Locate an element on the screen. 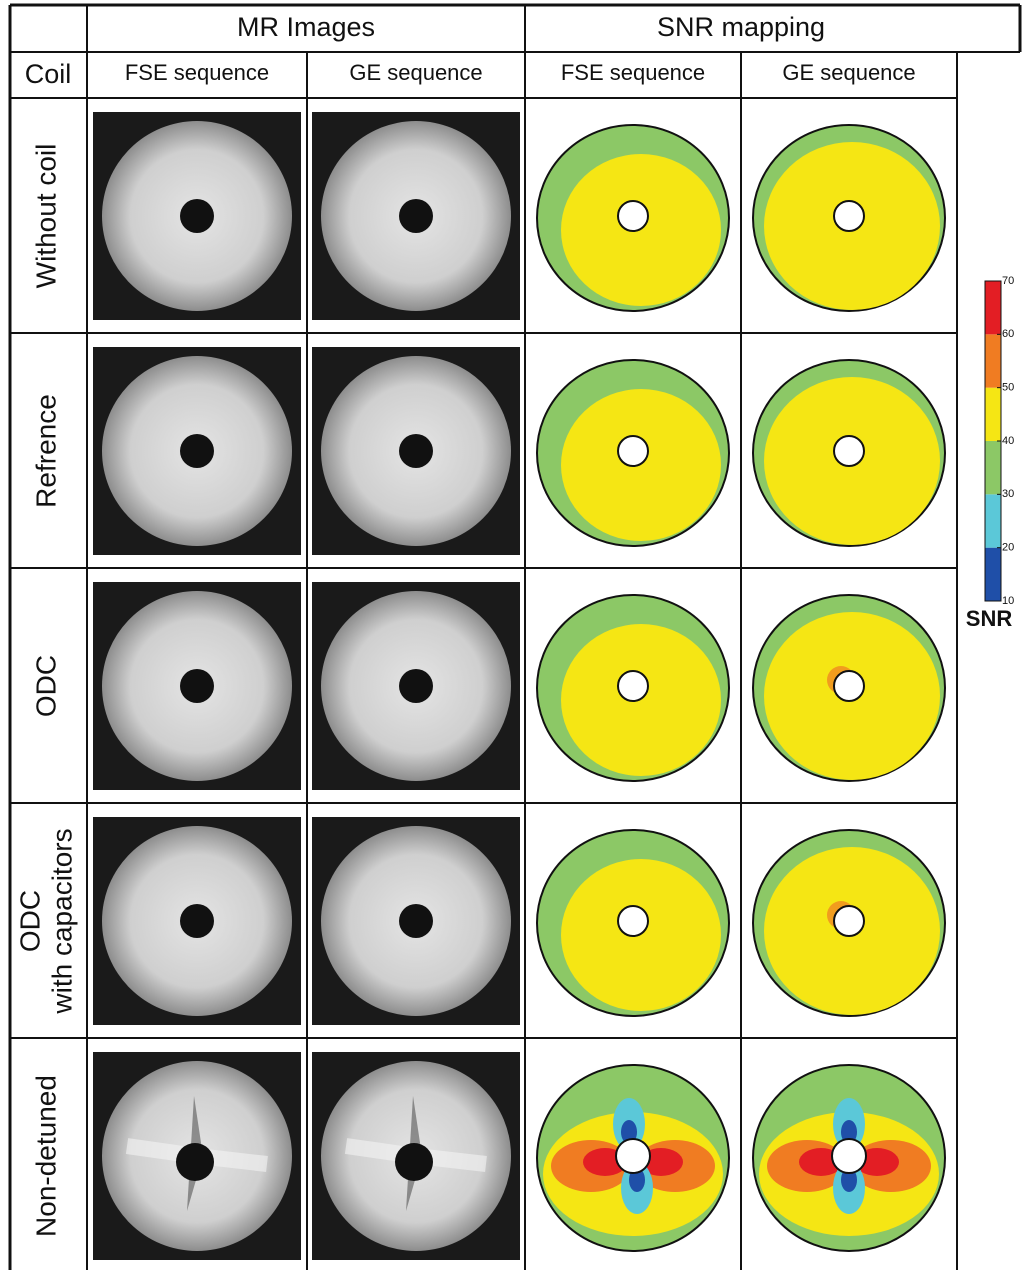  group-header: MR Images is located at coordinates (306, 27).